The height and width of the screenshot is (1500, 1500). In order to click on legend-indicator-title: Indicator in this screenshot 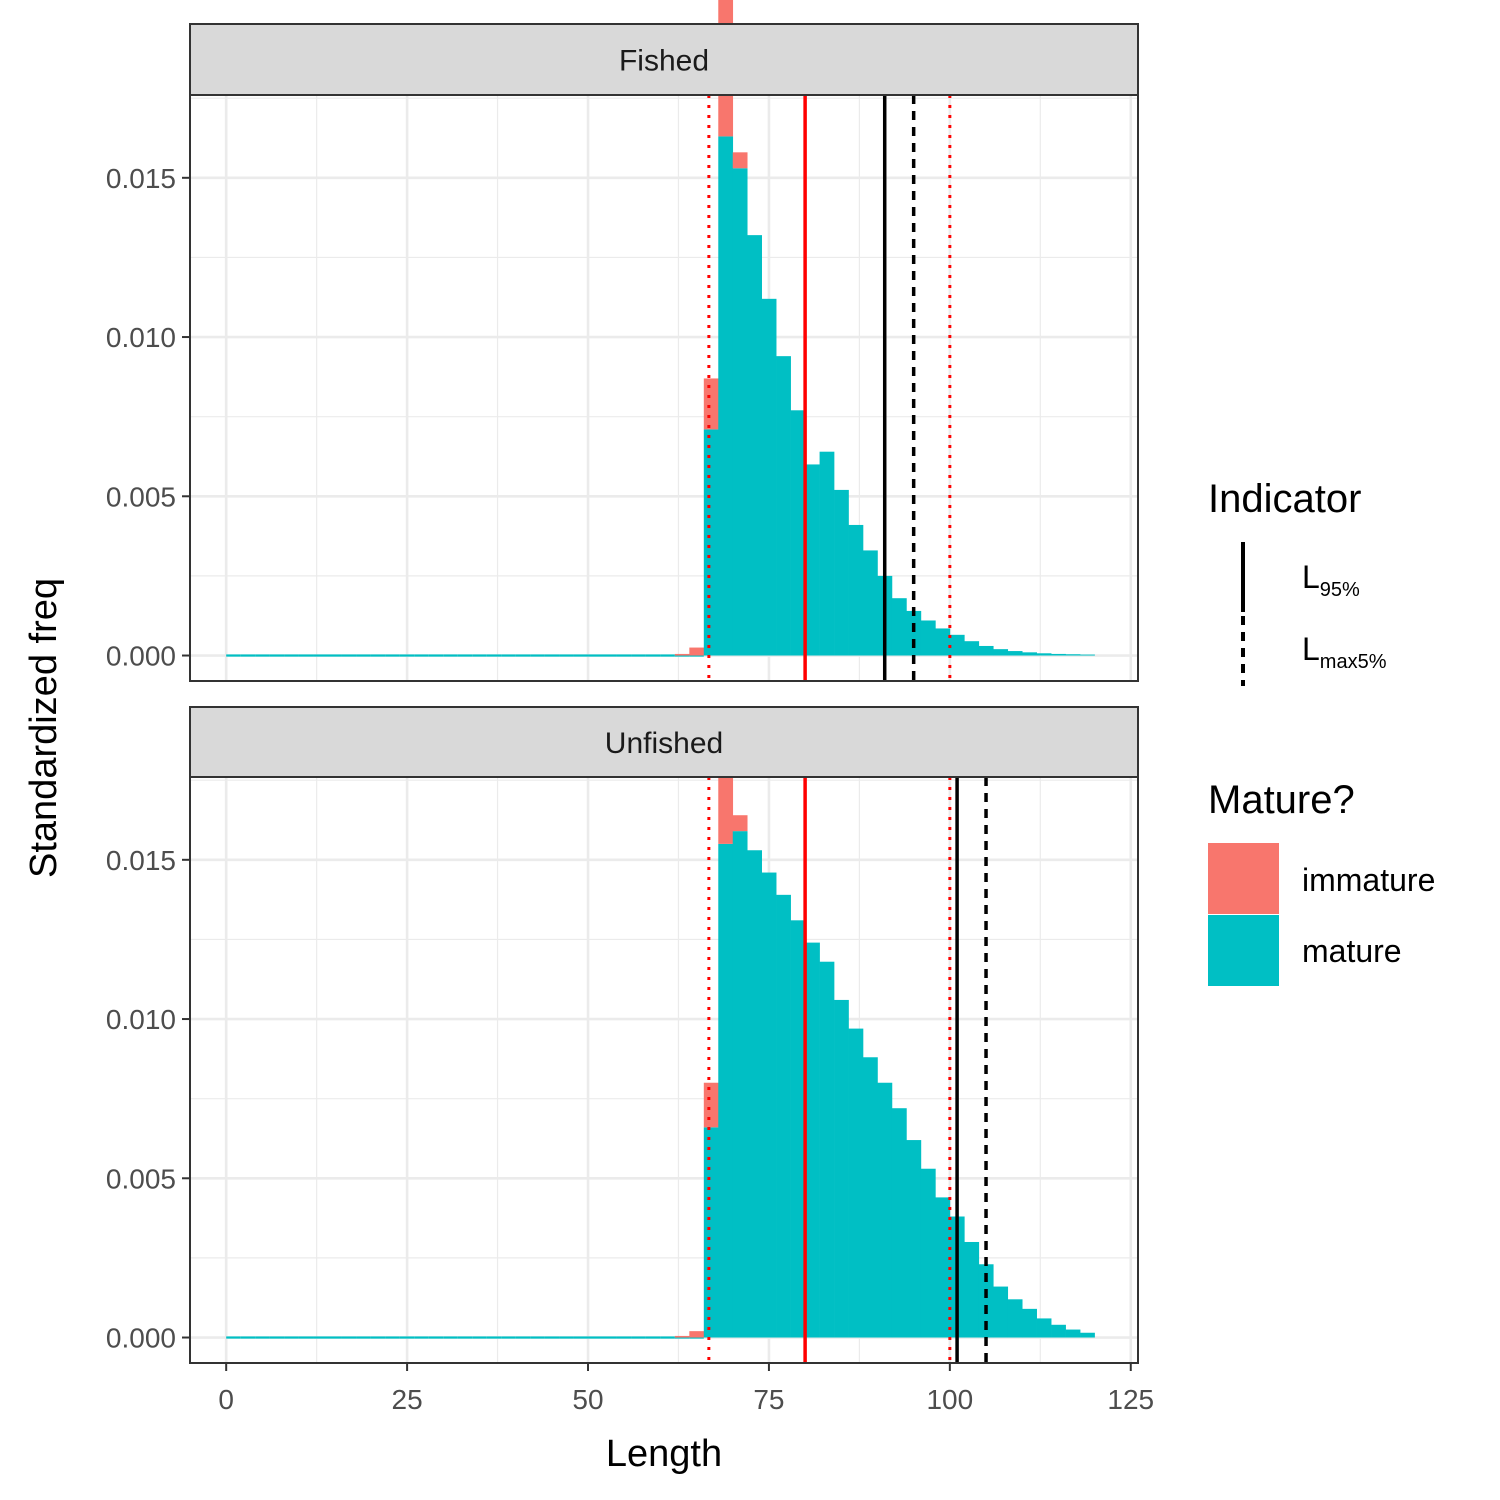, I will do `click(1284, 499)`.